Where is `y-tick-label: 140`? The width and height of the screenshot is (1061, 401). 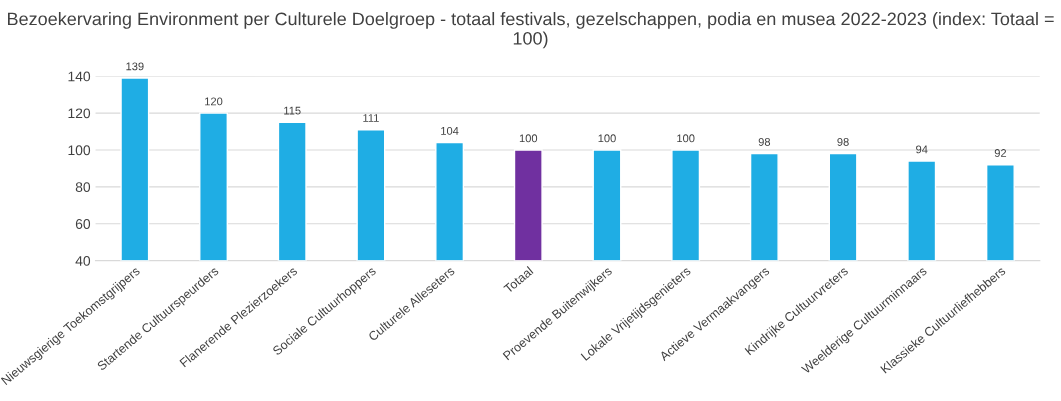
y-tick-label: 140 is located at coordinates (79, 76).